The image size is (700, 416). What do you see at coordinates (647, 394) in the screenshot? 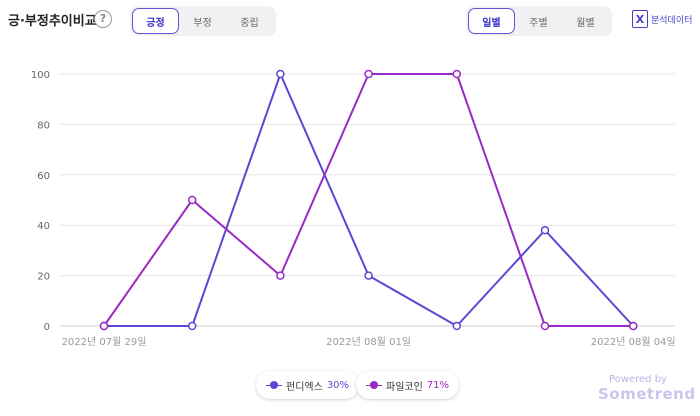
I see `brand-name: Sometrend` at bounding box center [647, 394].